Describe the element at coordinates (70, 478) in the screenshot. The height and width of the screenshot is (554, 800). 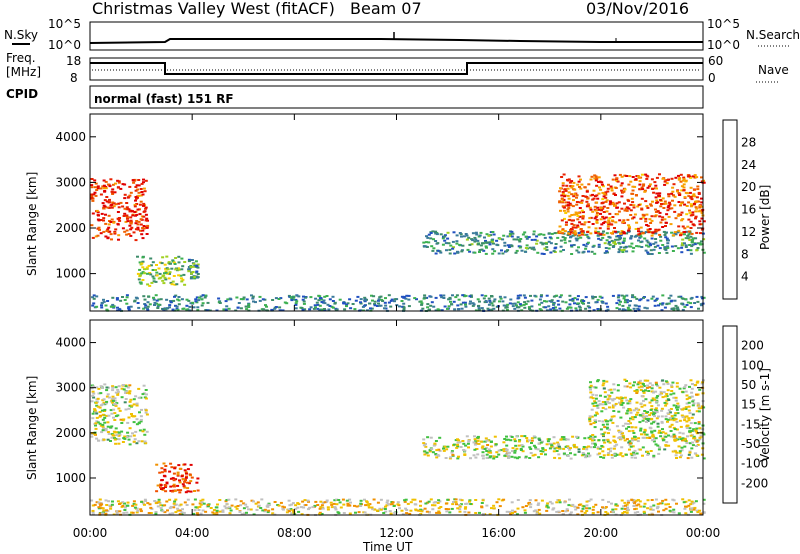
I see `velocity-ytick-label: 1000` at that location.